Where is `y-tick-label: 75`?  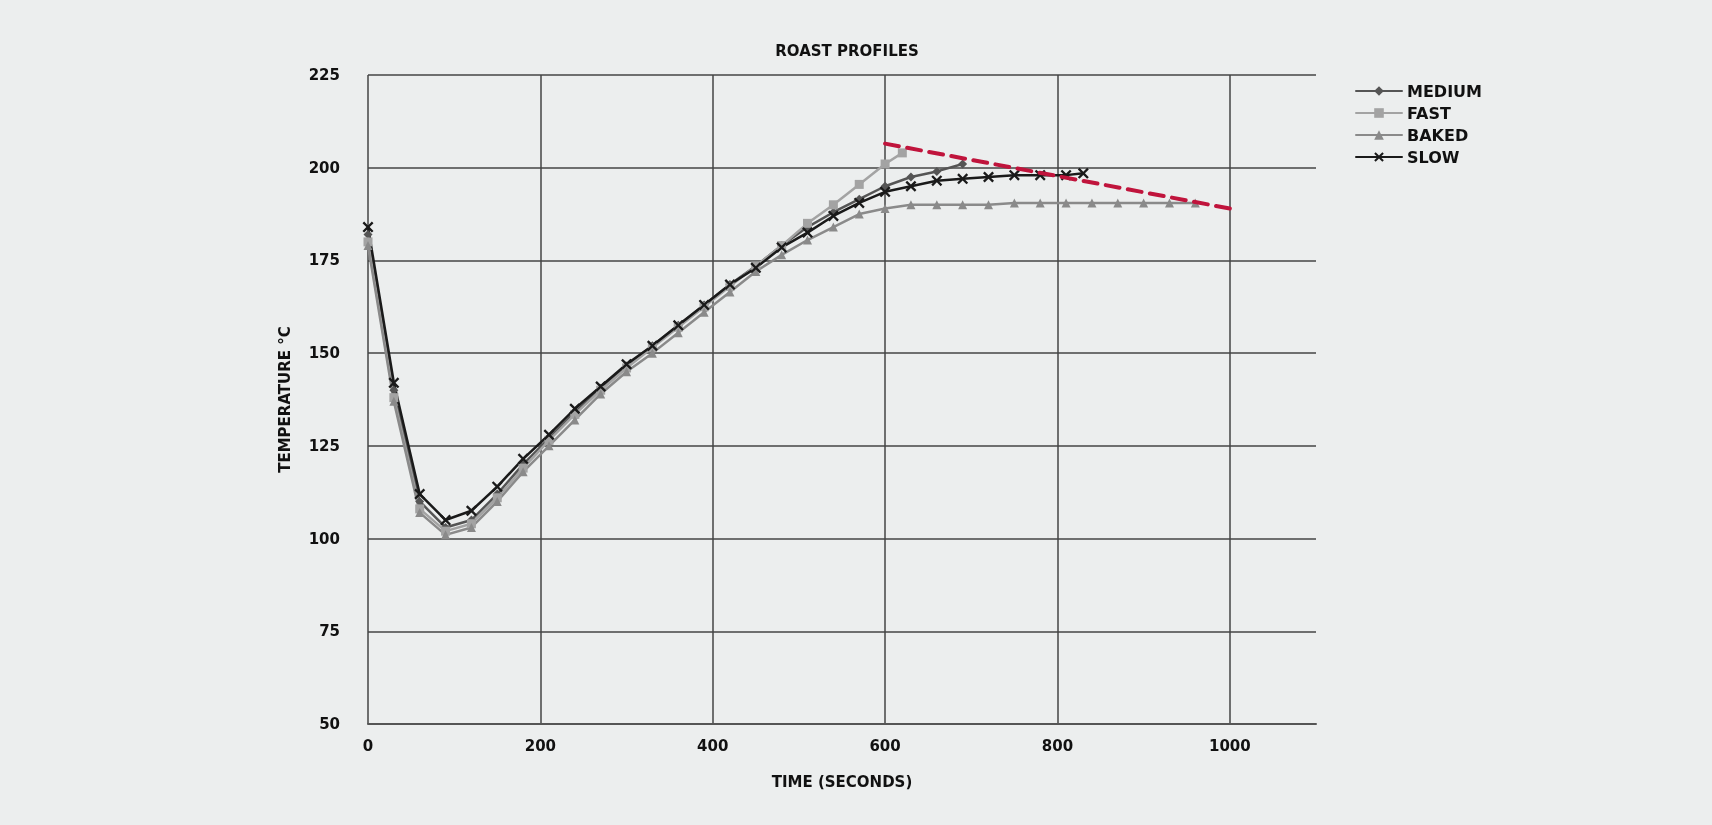 y-tick-label: 75 is located at coordinates (329, 631).